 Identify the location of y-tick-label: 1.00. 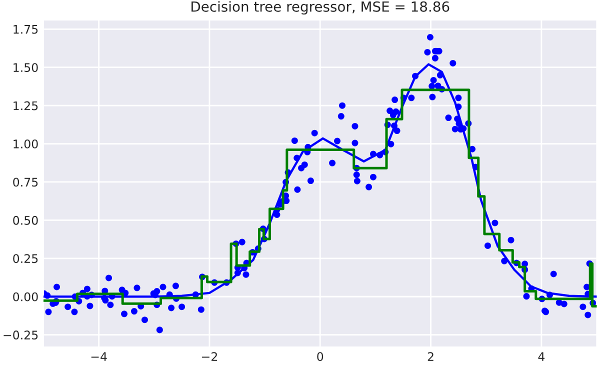
(26, 144).